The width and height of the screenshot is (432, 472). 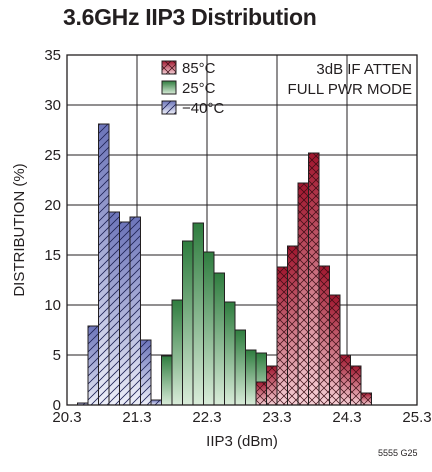 What do you see at coordinates (242, 441) in the screenshot?
I see `x-axis-label: IIP3 (dBm)` at bounding box center [242, 441].